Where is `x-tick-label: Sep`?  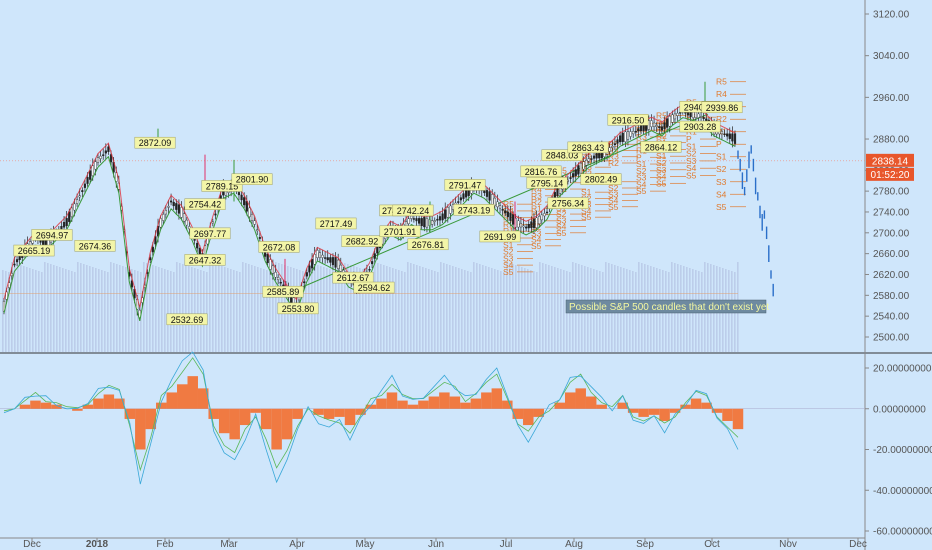
x-tick-label: Sep is located at coordinates (645, 544).